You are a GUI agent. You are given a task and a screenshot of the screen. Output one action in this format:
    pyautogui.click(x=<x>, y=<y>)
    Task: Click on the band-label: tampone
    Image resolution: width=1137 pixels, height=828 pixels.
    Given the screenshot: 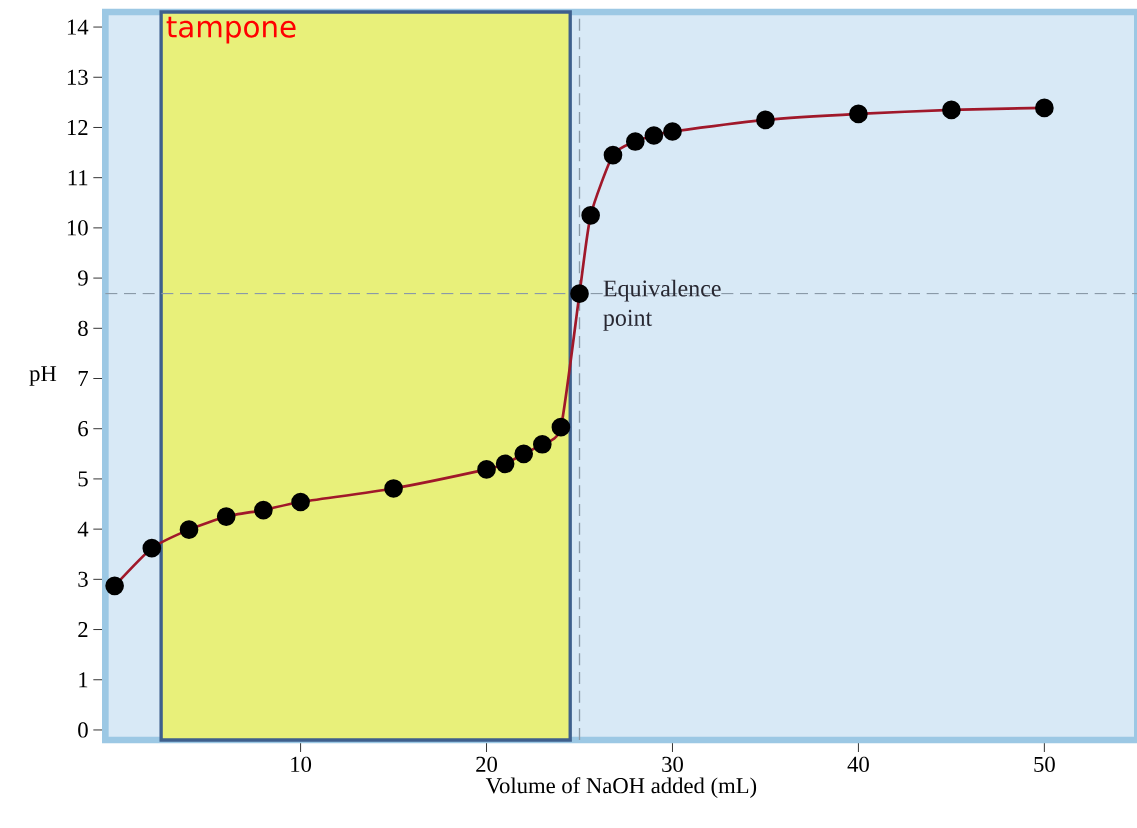 What is the action you would take?
    pyautogui.click(x=231, y=30)
    